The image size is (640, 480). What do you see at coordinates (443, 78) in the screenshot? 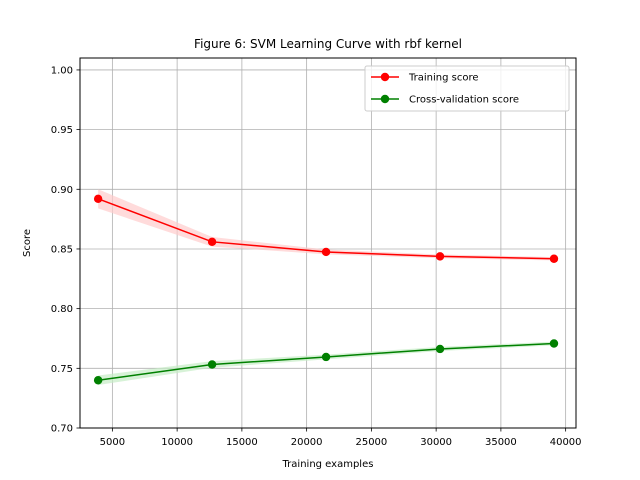
I see `training-score-legend-label: Training score` at bounding box center [443, 78].